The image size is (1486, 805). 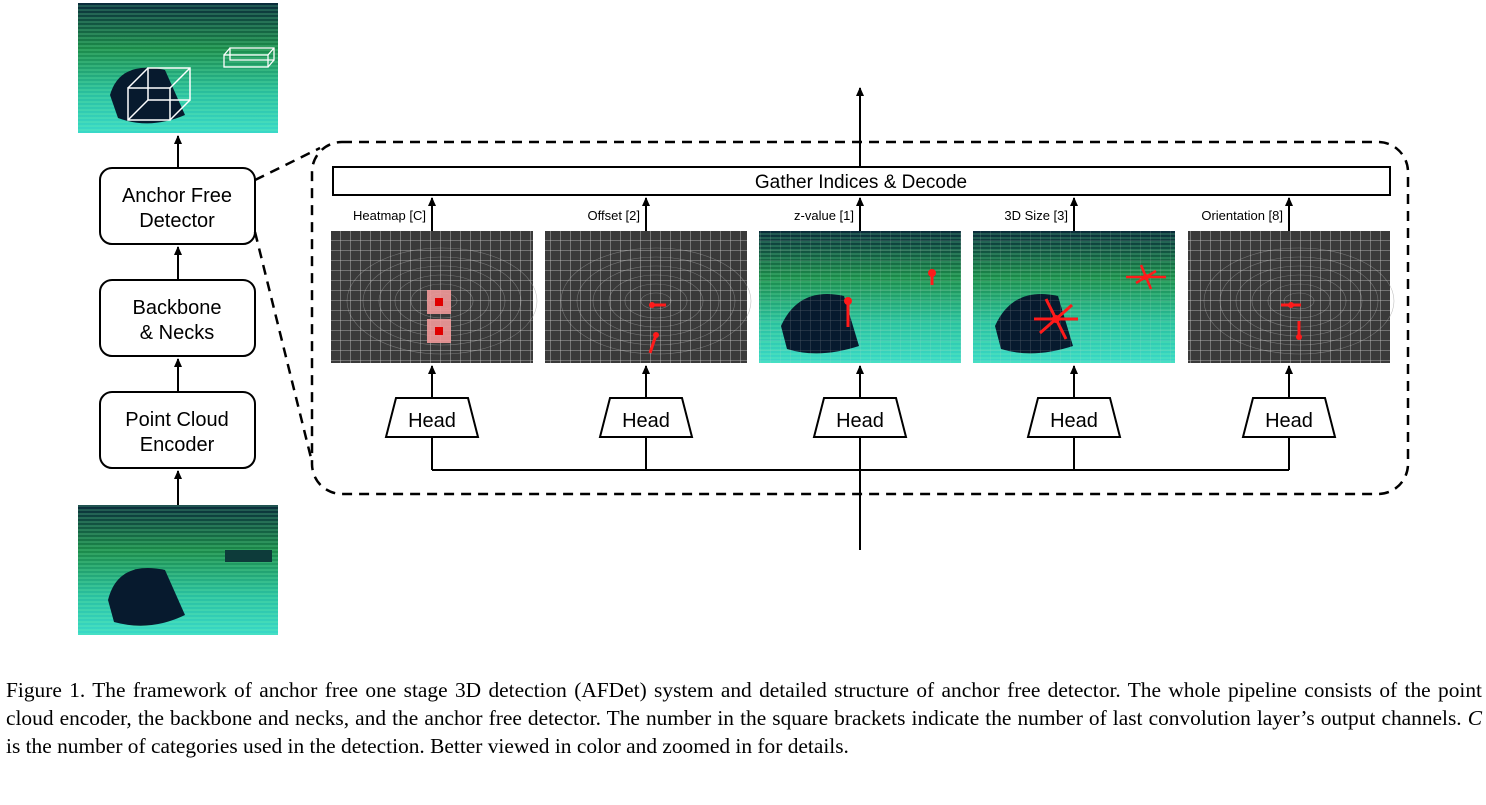 I want to click on output-map-size, so click(x=1074, y=297).